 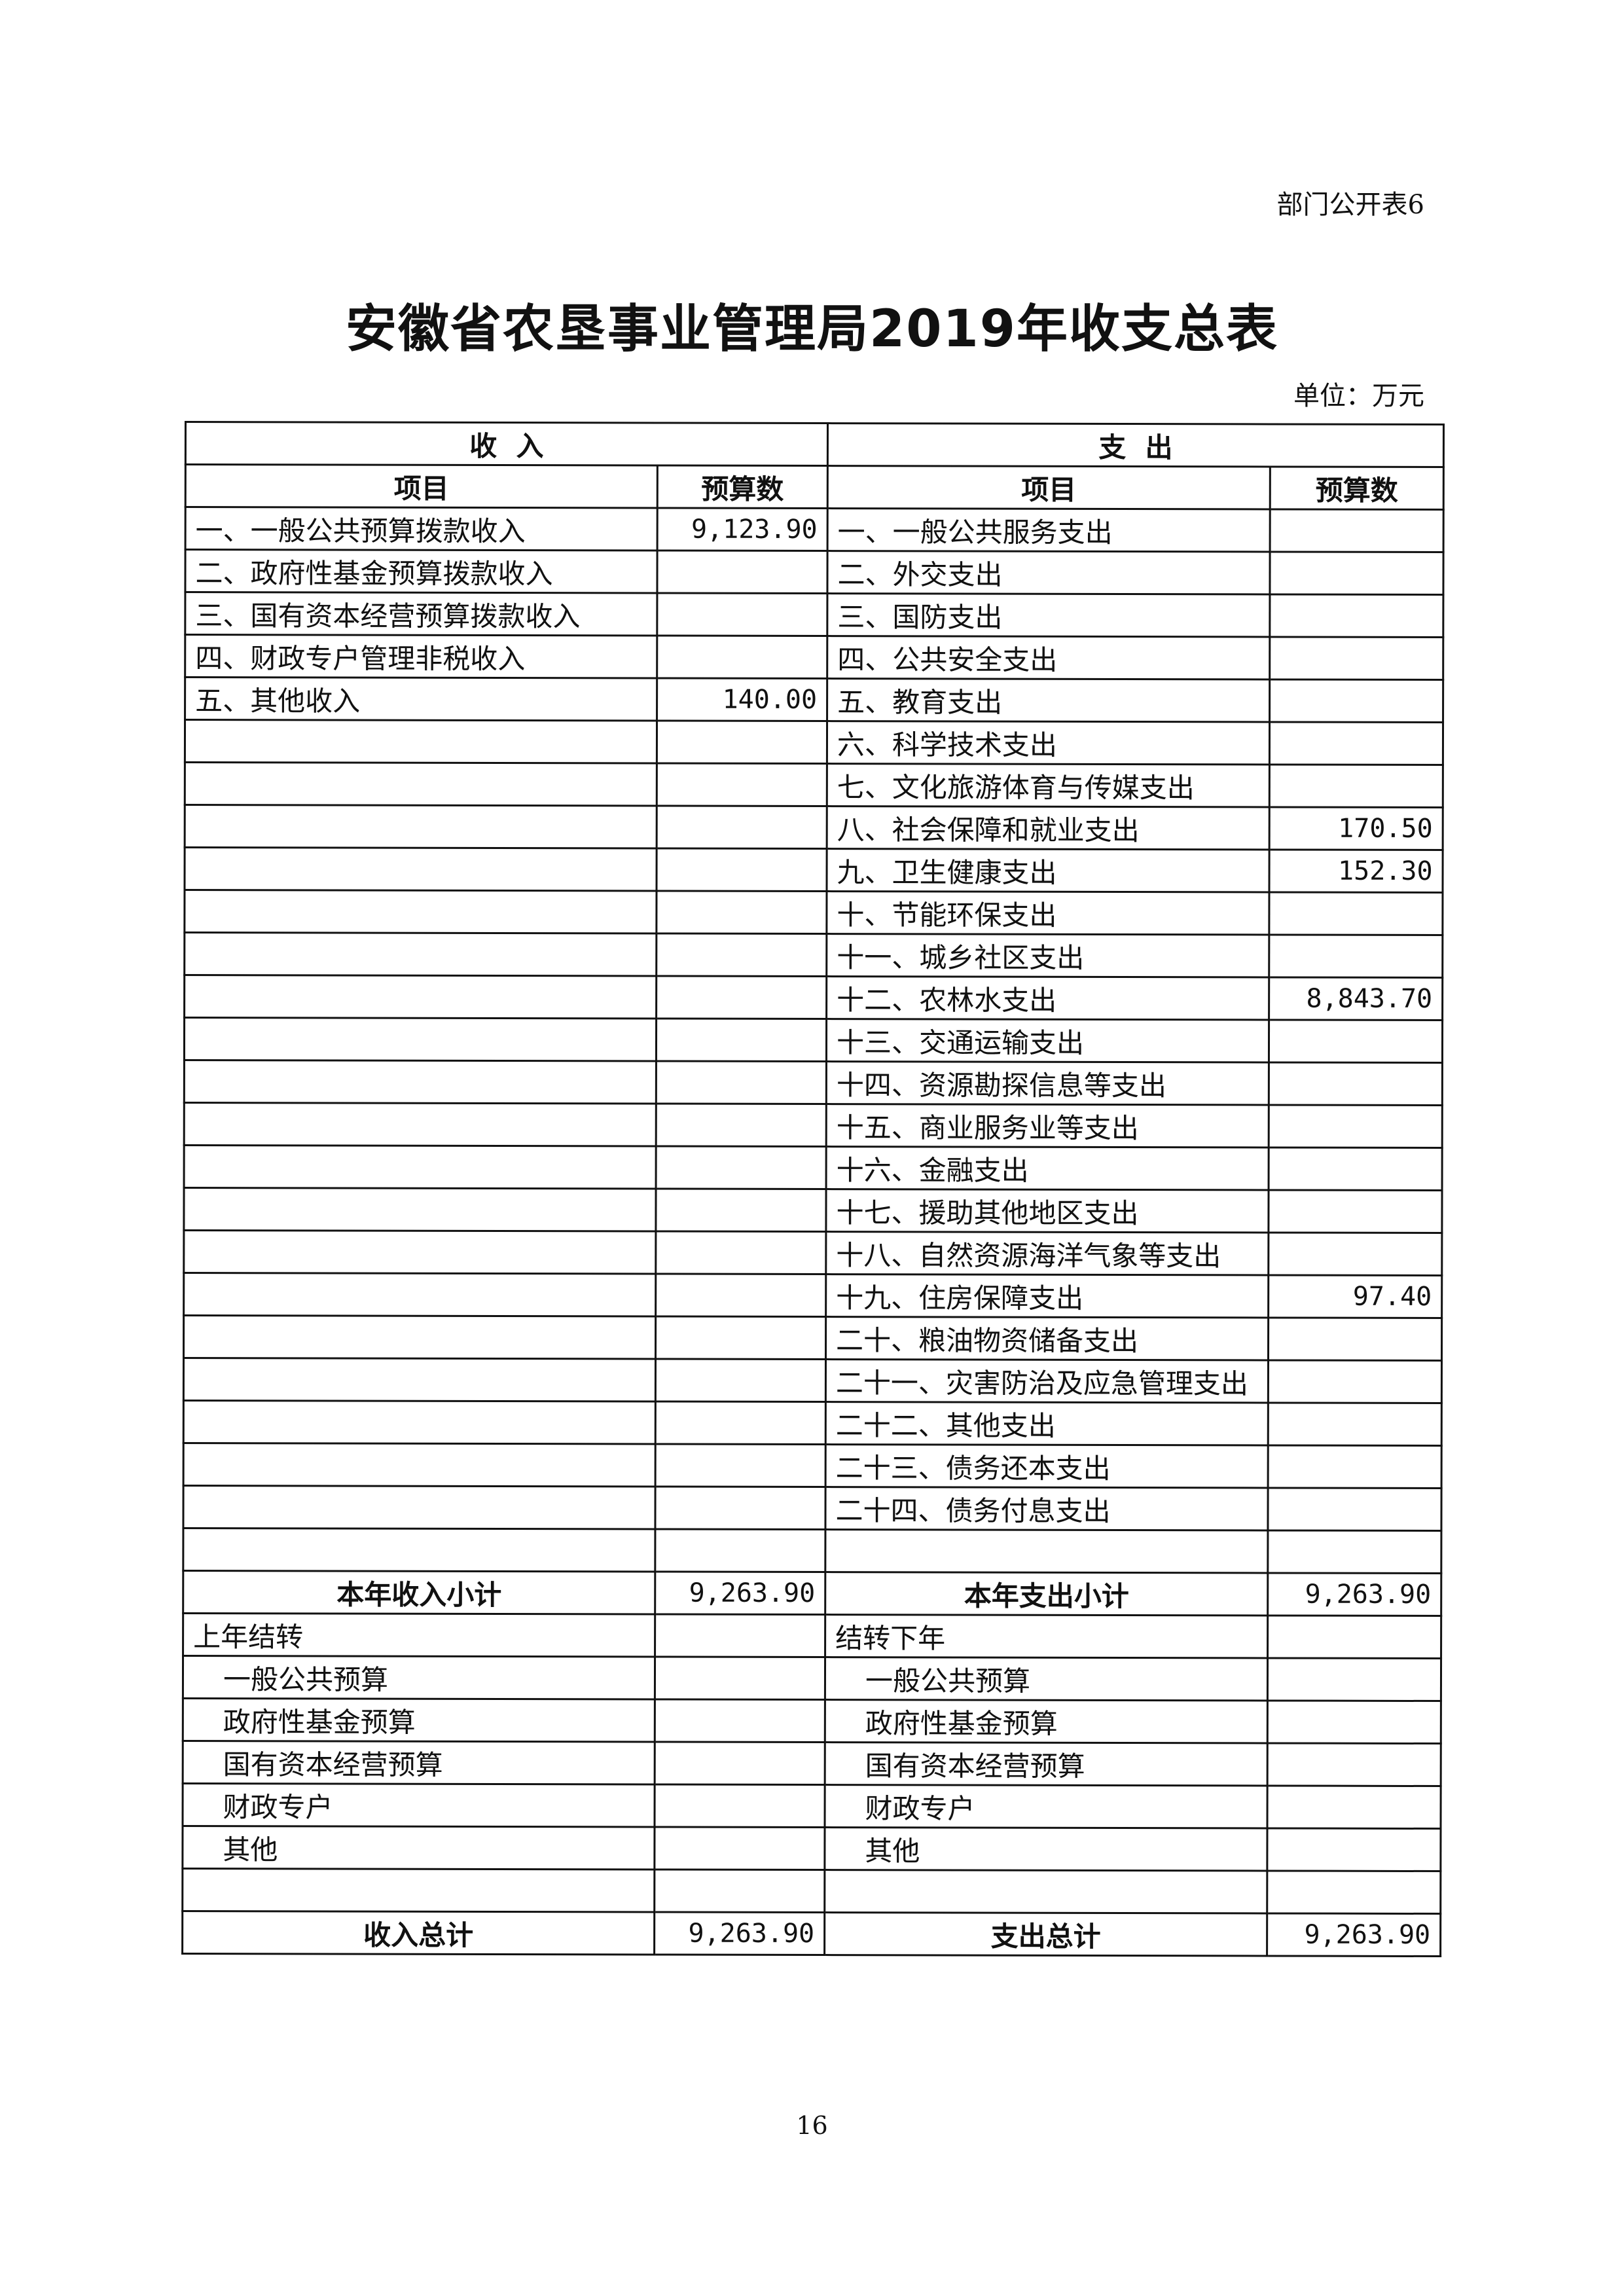 What do you see at coordinates (1048, 615) in the screenshot?
I see `expense-item-cell: 三、国防支出` at bounding box center [1048, 615].